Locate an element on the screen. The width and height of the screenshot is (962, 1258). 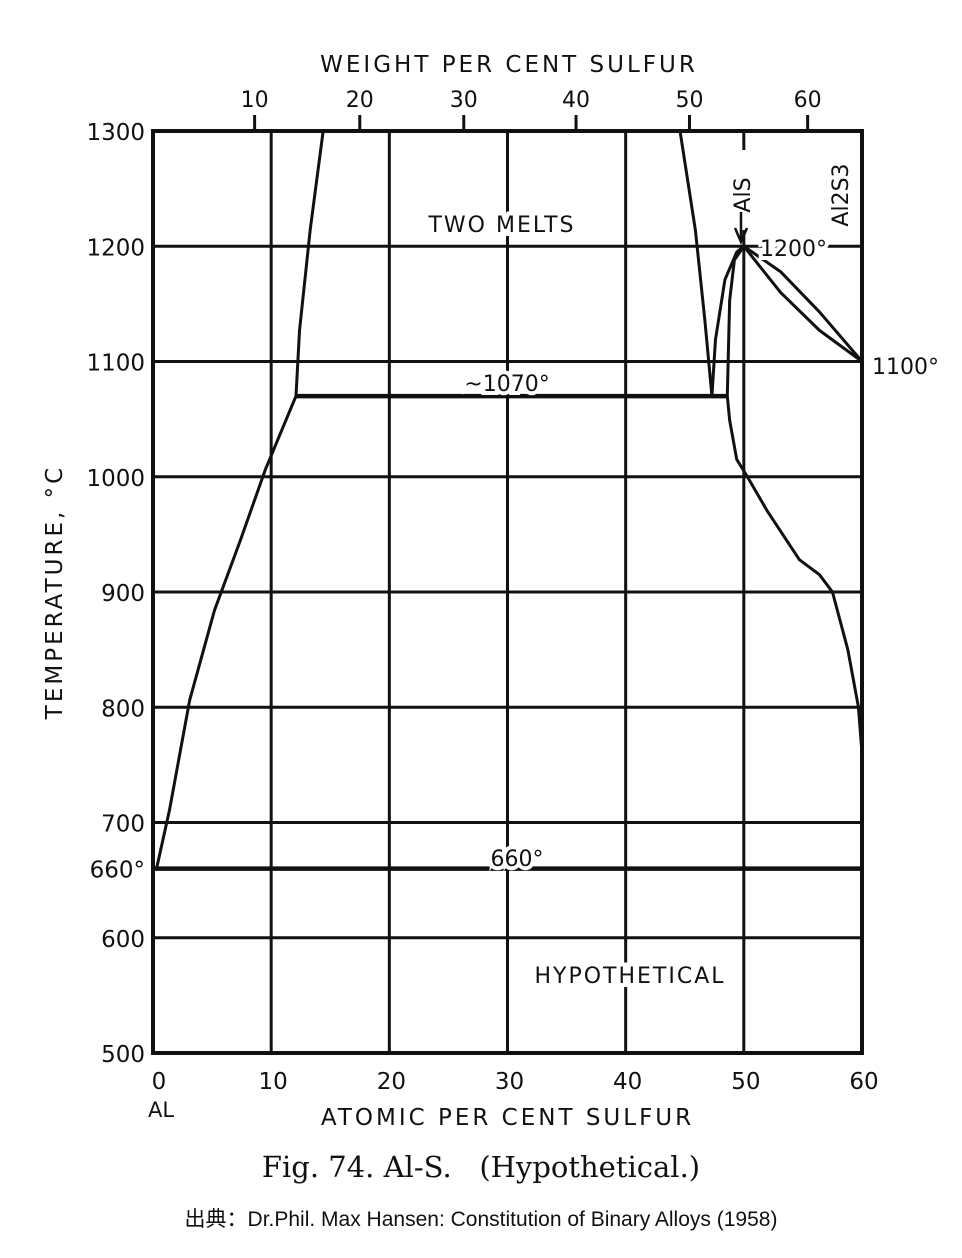
y-tick-label: 1200 is located at coordinates (115, 248).